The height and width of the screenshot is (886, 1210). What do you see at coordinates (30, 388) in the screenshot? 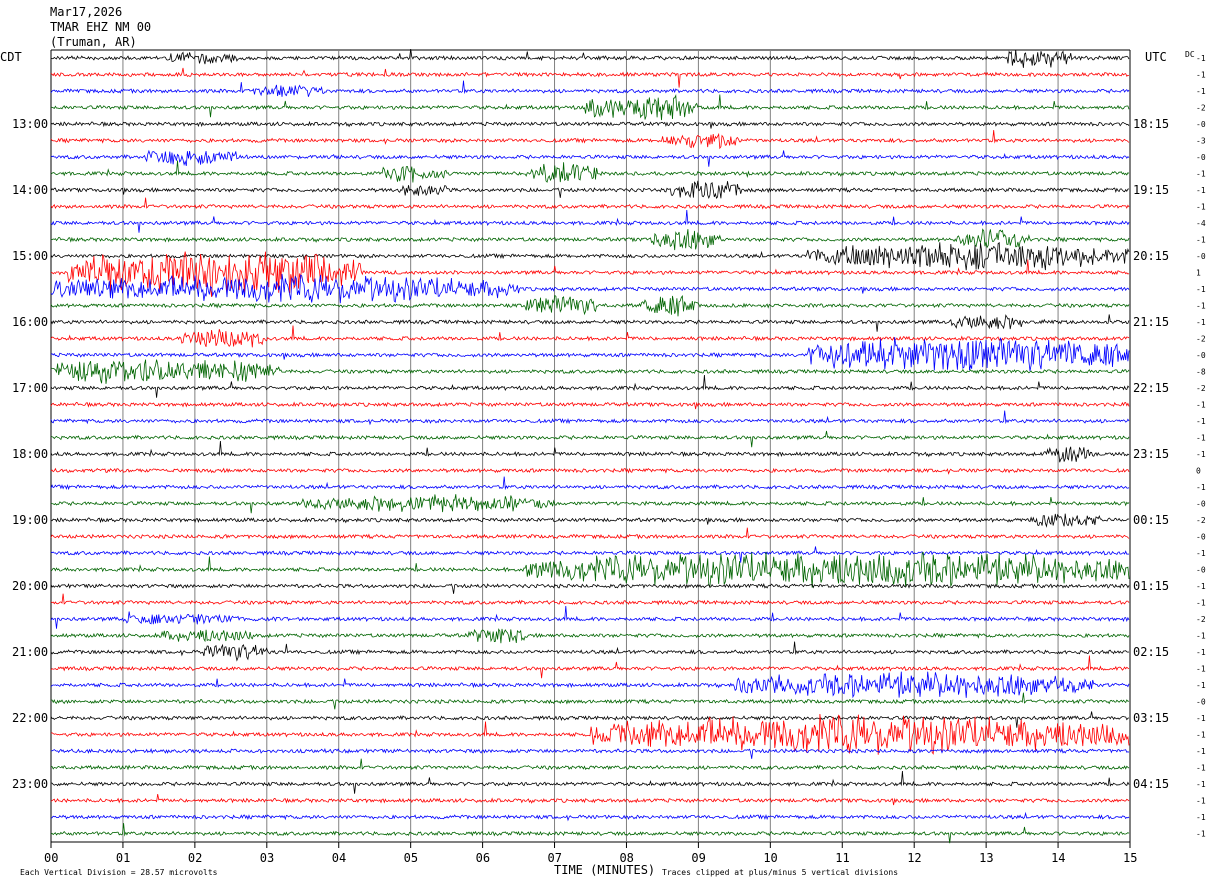
I see `left-hour-label: 17:00` at bounding box center [30, 388].